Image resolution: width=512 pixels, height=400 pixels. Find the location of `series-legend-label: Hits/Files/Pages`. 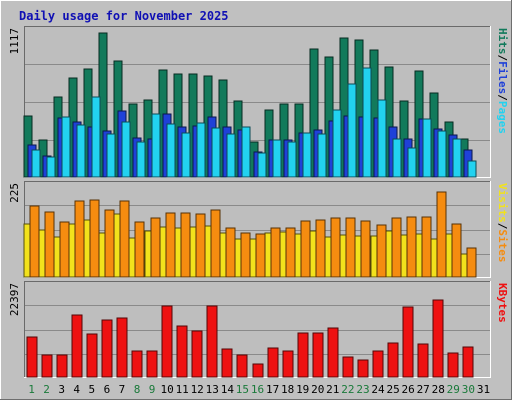

series-legend-label: Hits/Files/Pages is located at coordinates (502, 81).